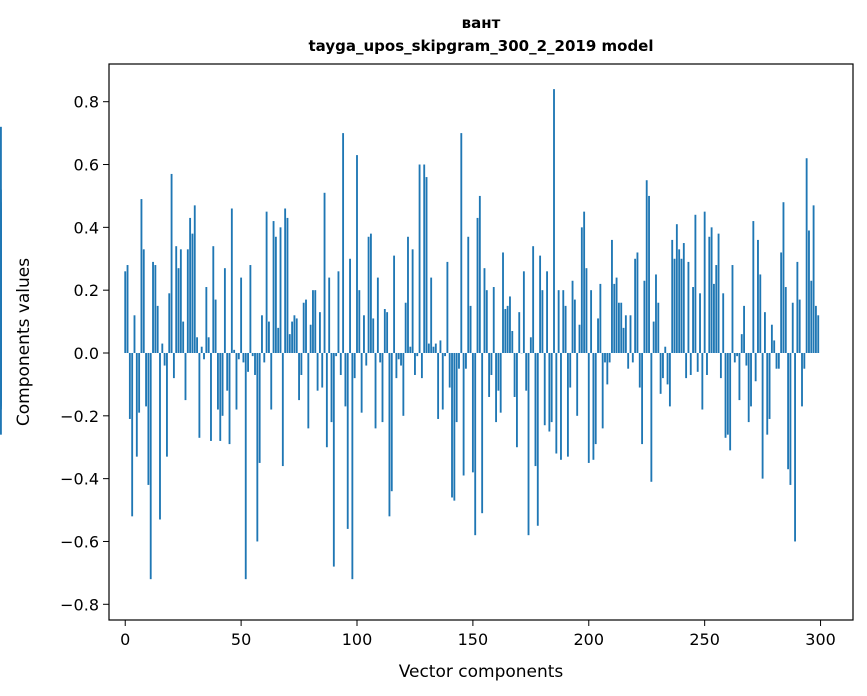 The height and width of the screenshot is (696, 867). What do you see at coordinates (86, 353) in the screenshot?
I see `y-tick-label: 0.0` at bounding box center [86, 353].